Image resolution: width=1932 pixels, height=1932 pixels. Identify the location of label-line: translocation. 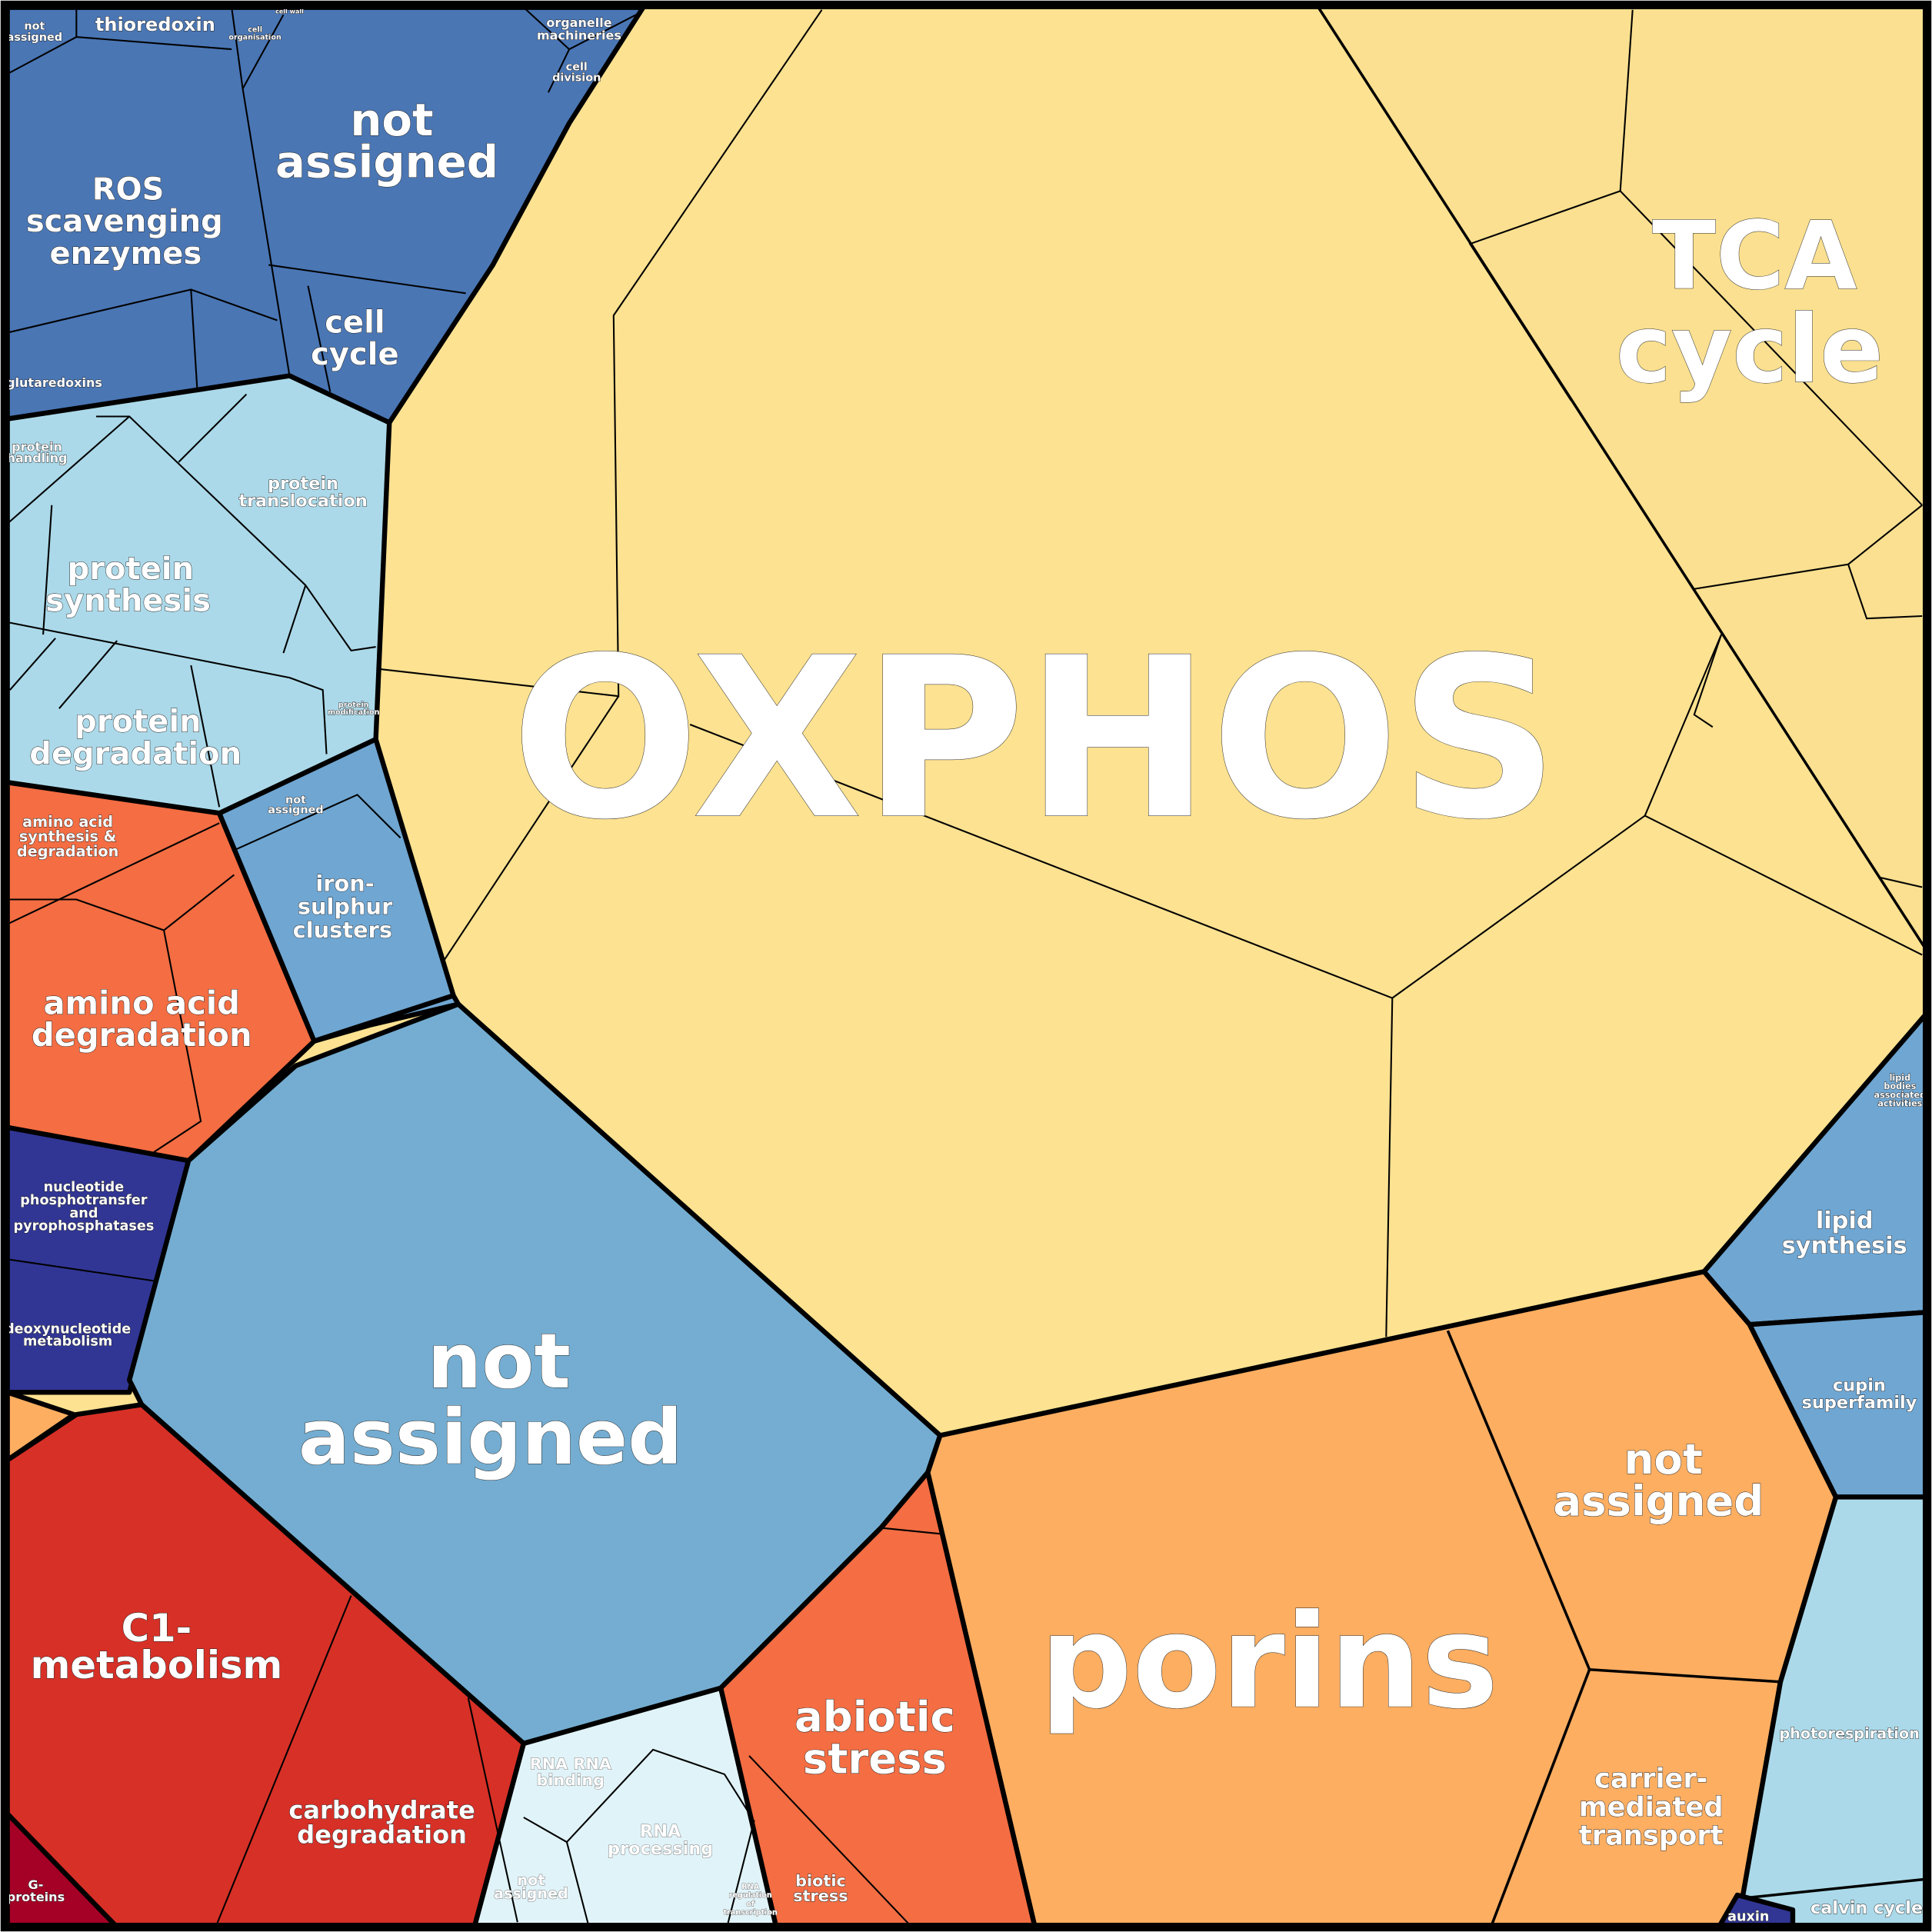
(302, 501).